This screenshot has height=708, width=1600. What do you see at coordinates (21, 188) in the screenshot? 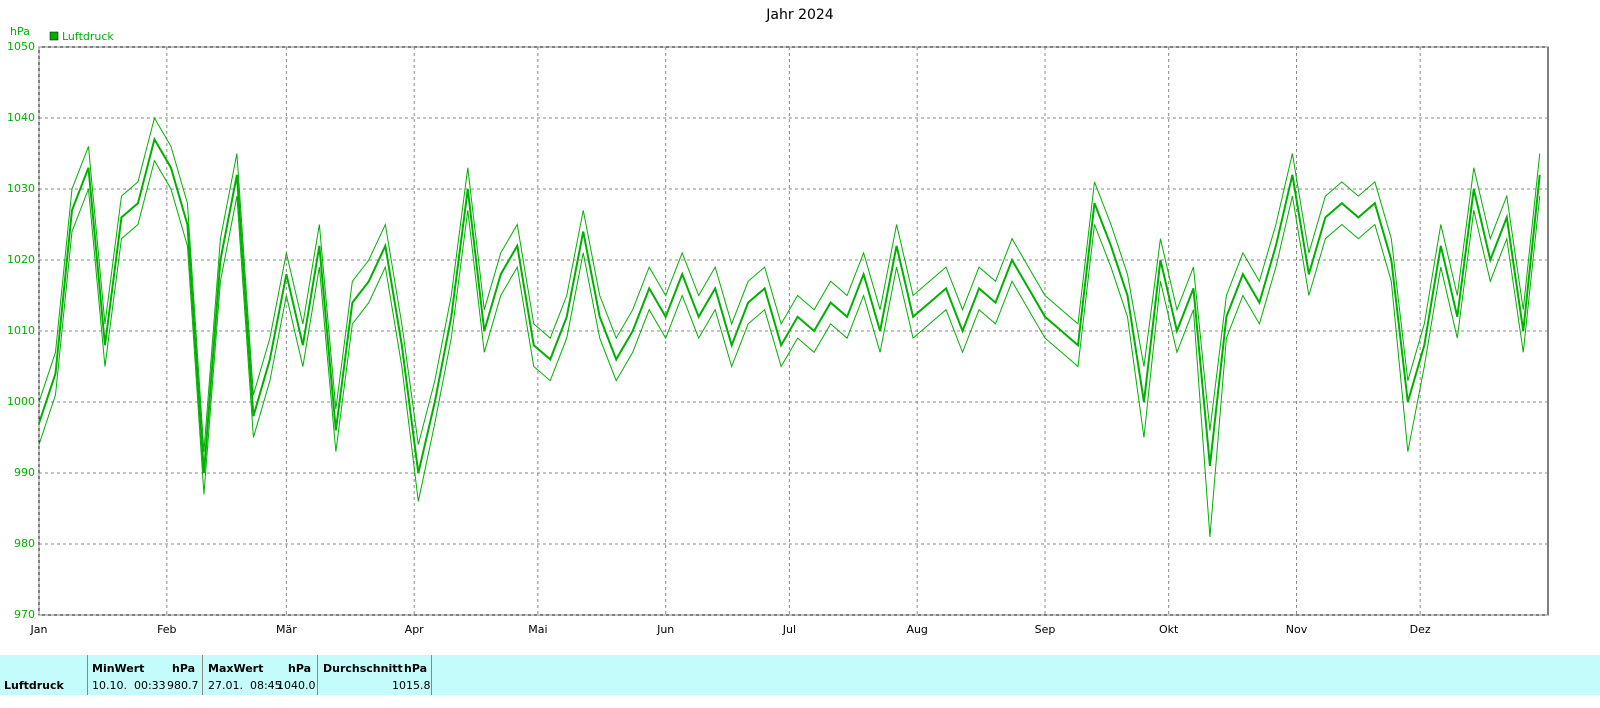
I see `y-tick-label: 1030` at bounding box center [21, 188].